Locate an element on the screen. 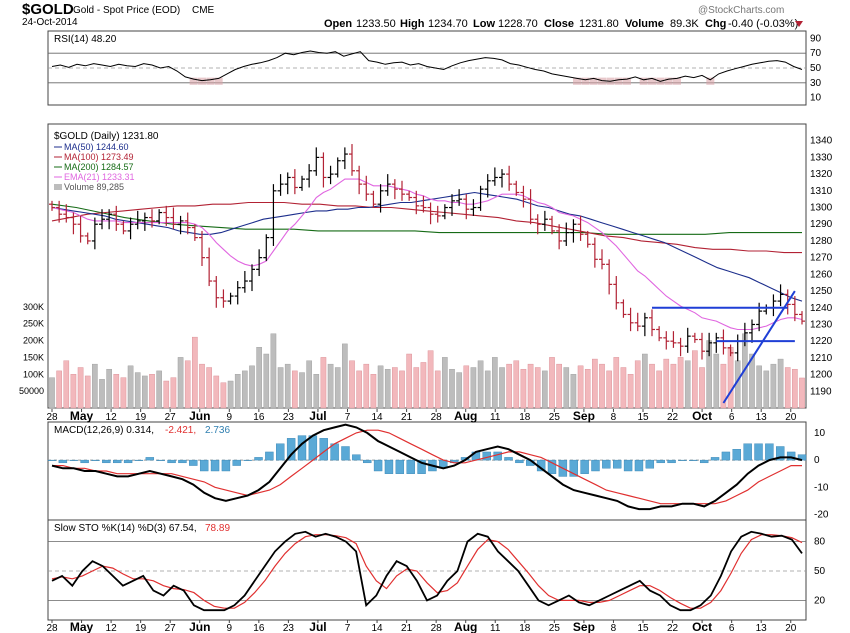  x-axis-label: 15 is located at coordinates (643, 417).